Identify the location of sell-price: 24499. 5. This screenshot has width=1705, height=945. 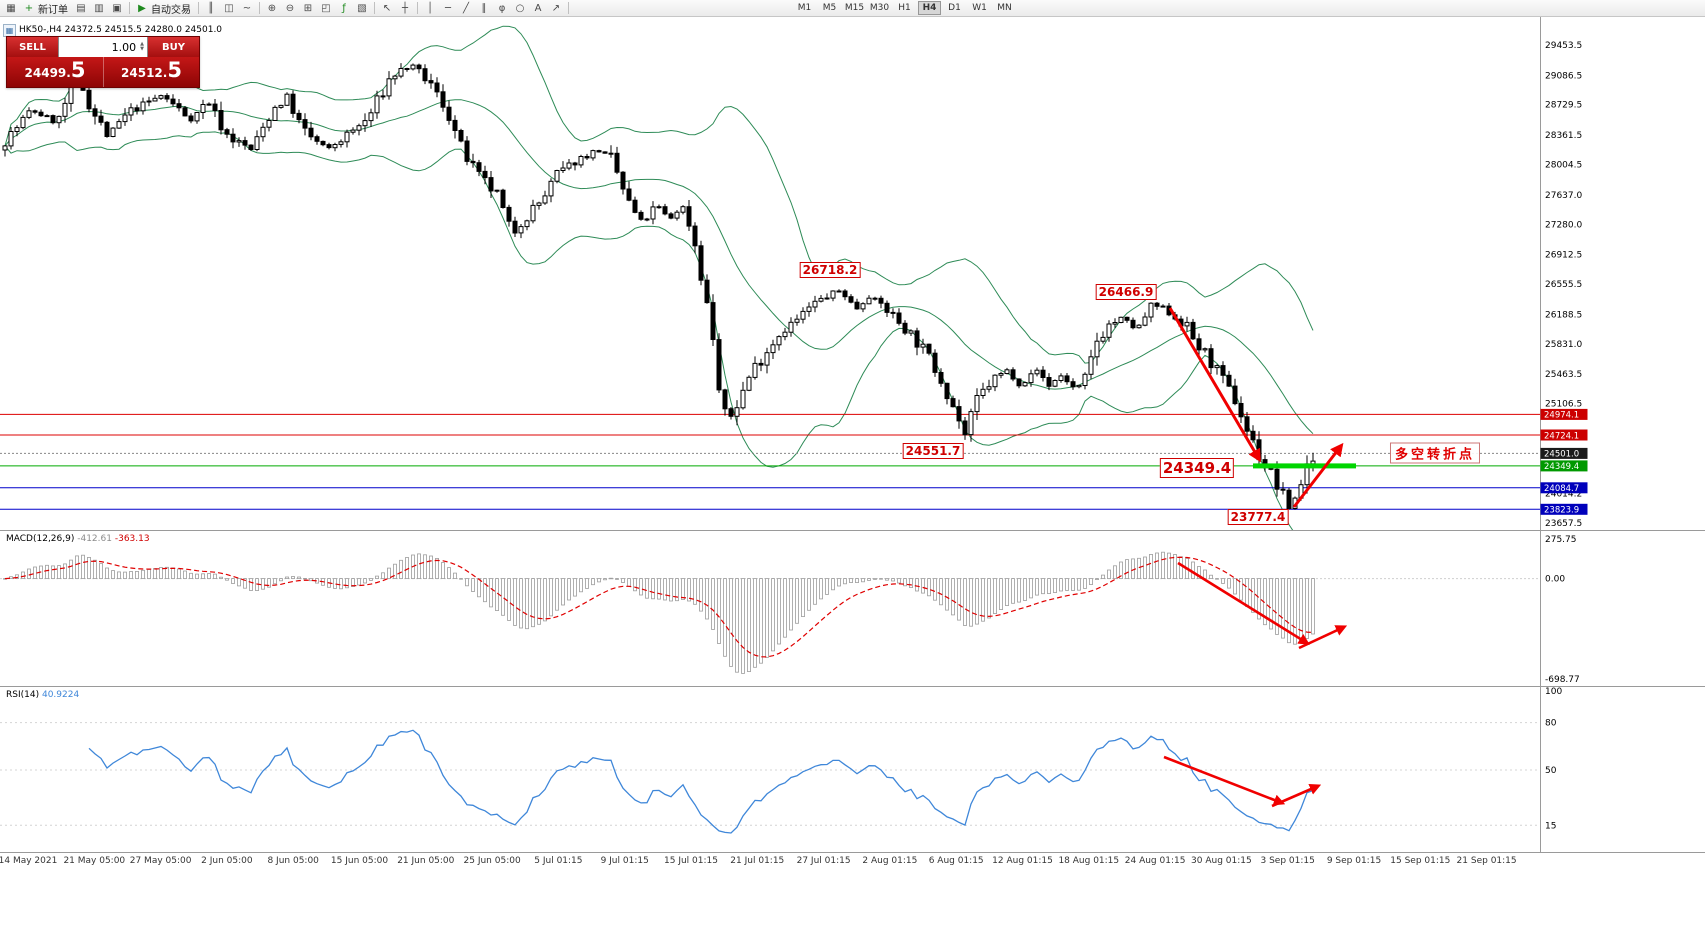
(55, 72).